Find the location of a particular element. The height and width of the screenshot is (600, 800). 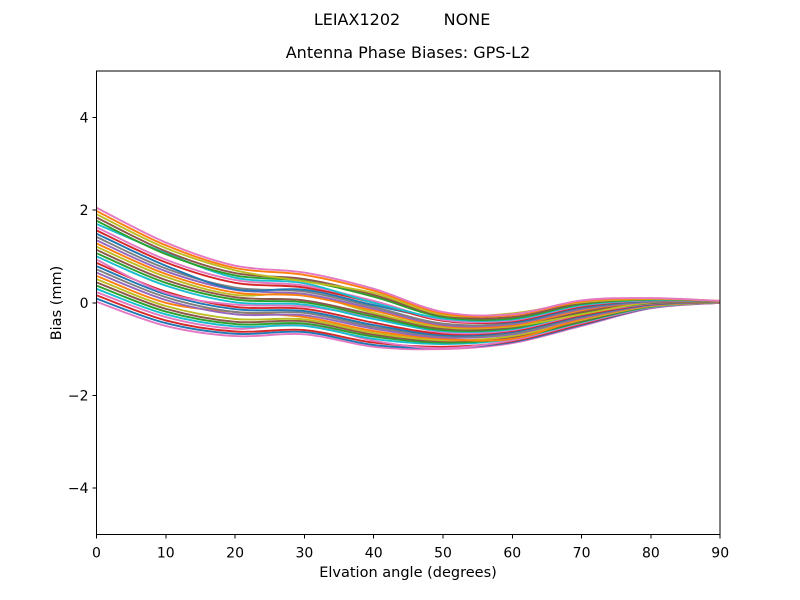

x-tick-label: 40 is located at coordinates (374, 554).